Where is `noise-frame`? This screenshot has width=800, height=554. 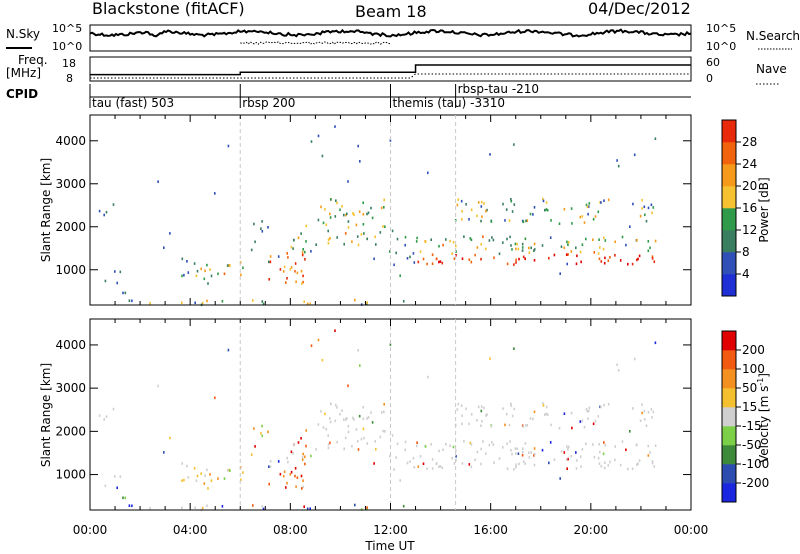 noise-frame is located at coordinates (390, 38).